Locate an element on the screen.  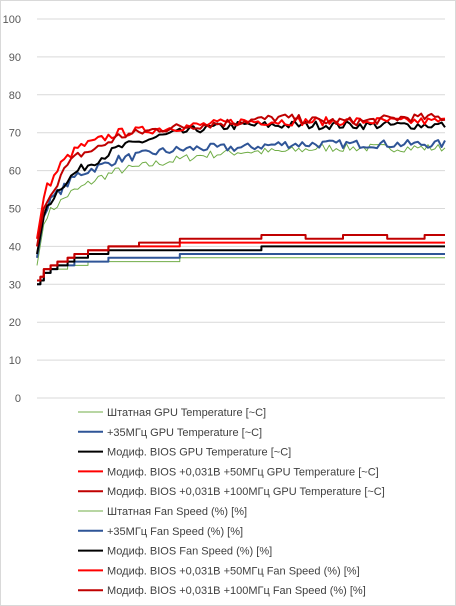
y-tick-label: 10 is located at coordinates (15, 361).